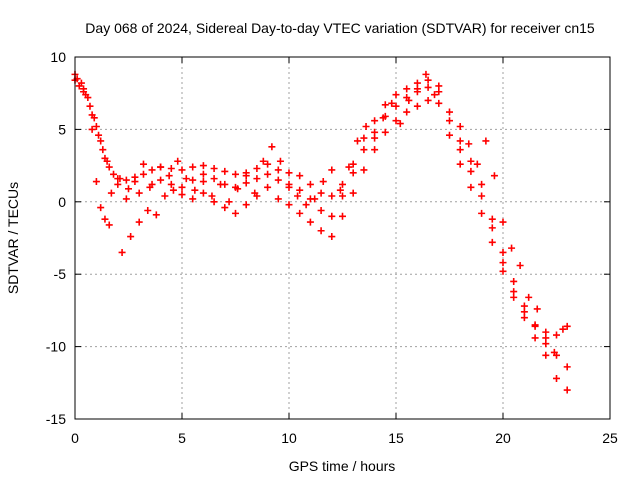  What do you see at coordinates (75, 438) in the screenshot?
I see `x-tick-label: 0` at bounding box center [75, 438].